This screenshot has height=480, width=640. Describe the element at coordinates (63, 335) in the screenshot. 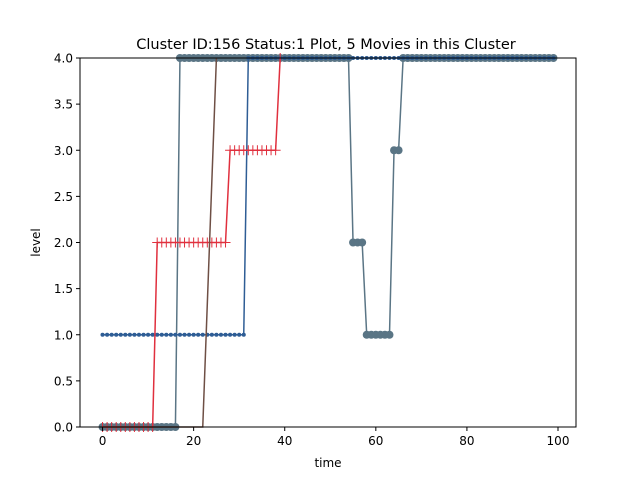

I see `y-tick-label: 1.0` at that location.